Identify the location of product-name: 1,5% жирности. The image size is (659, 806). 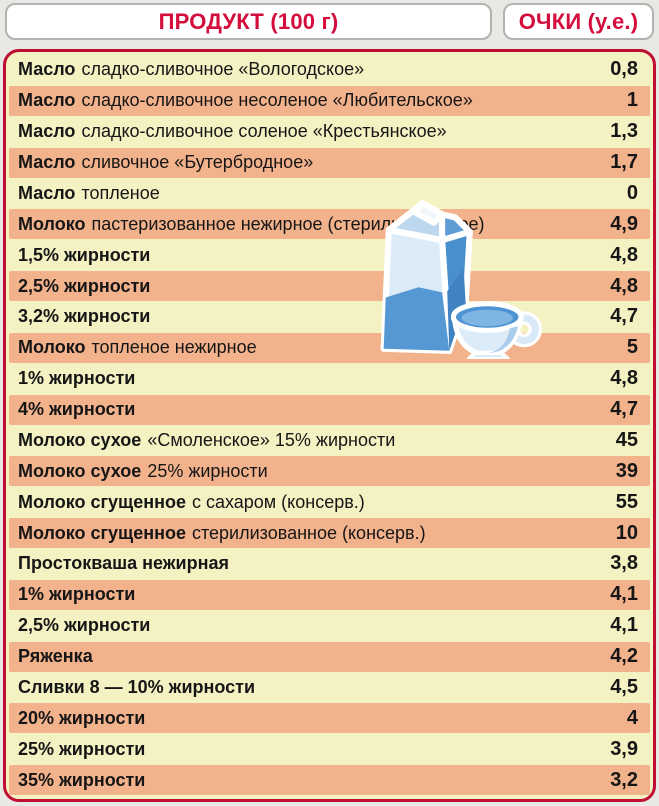
(302, 255).